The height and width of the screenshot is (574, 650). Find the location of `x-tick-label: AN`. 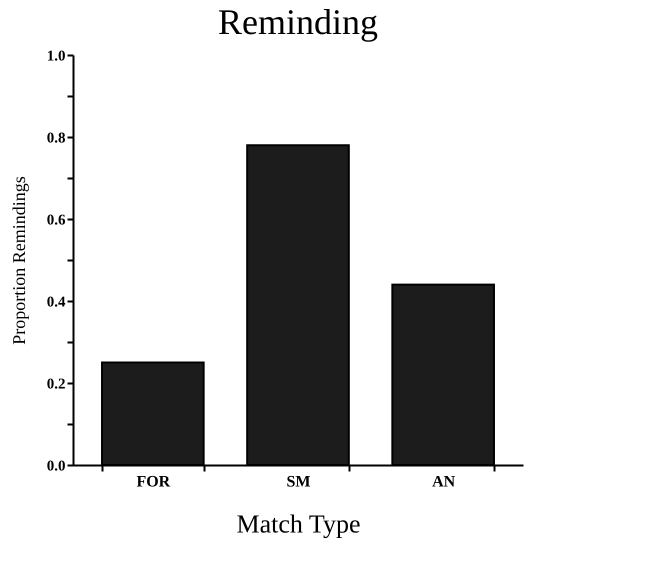

x-tick-label: AN is located at coordinates (444, 482).